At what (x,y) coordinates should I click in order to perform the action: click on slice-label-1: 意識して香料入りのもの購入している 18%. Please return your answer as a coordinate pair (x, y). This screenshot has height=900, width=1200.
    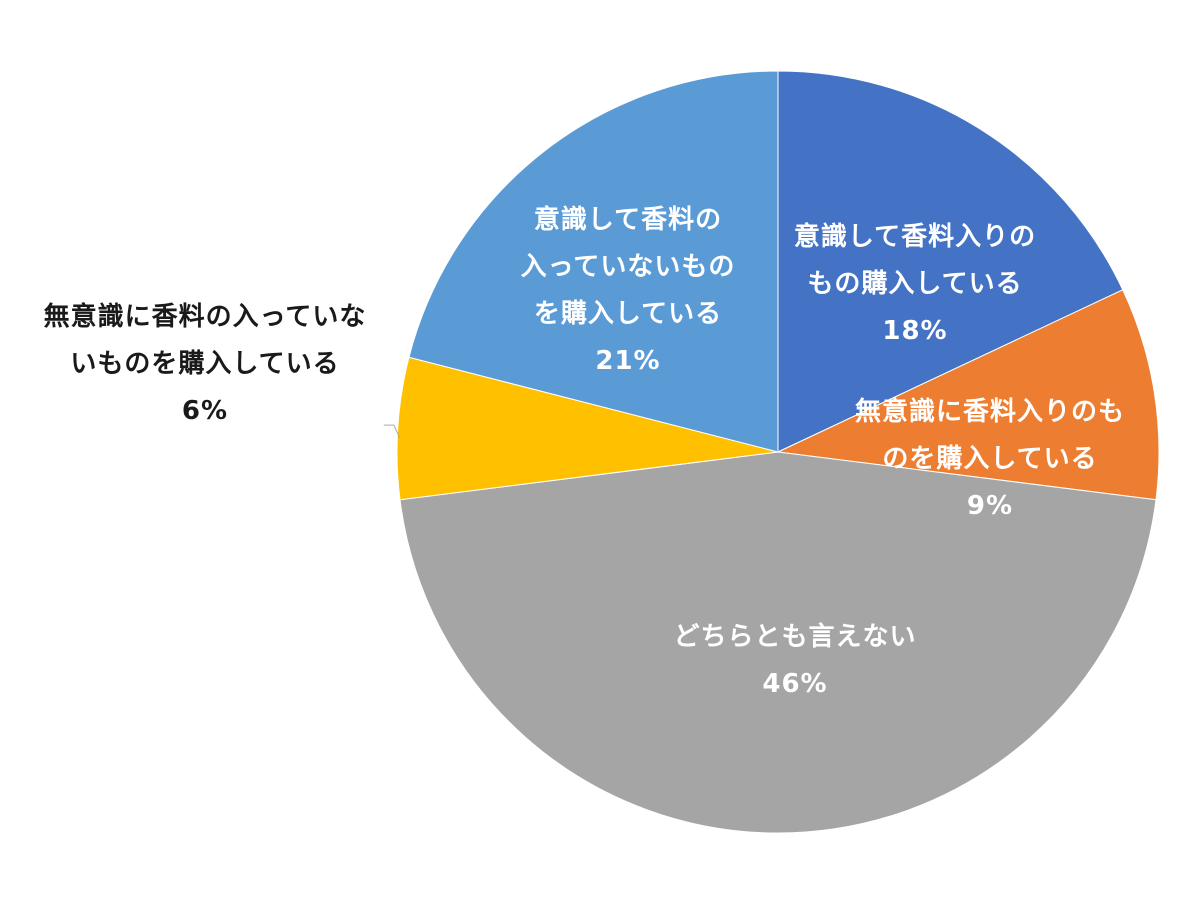
    Looking at the image, I should click on (915, 283).